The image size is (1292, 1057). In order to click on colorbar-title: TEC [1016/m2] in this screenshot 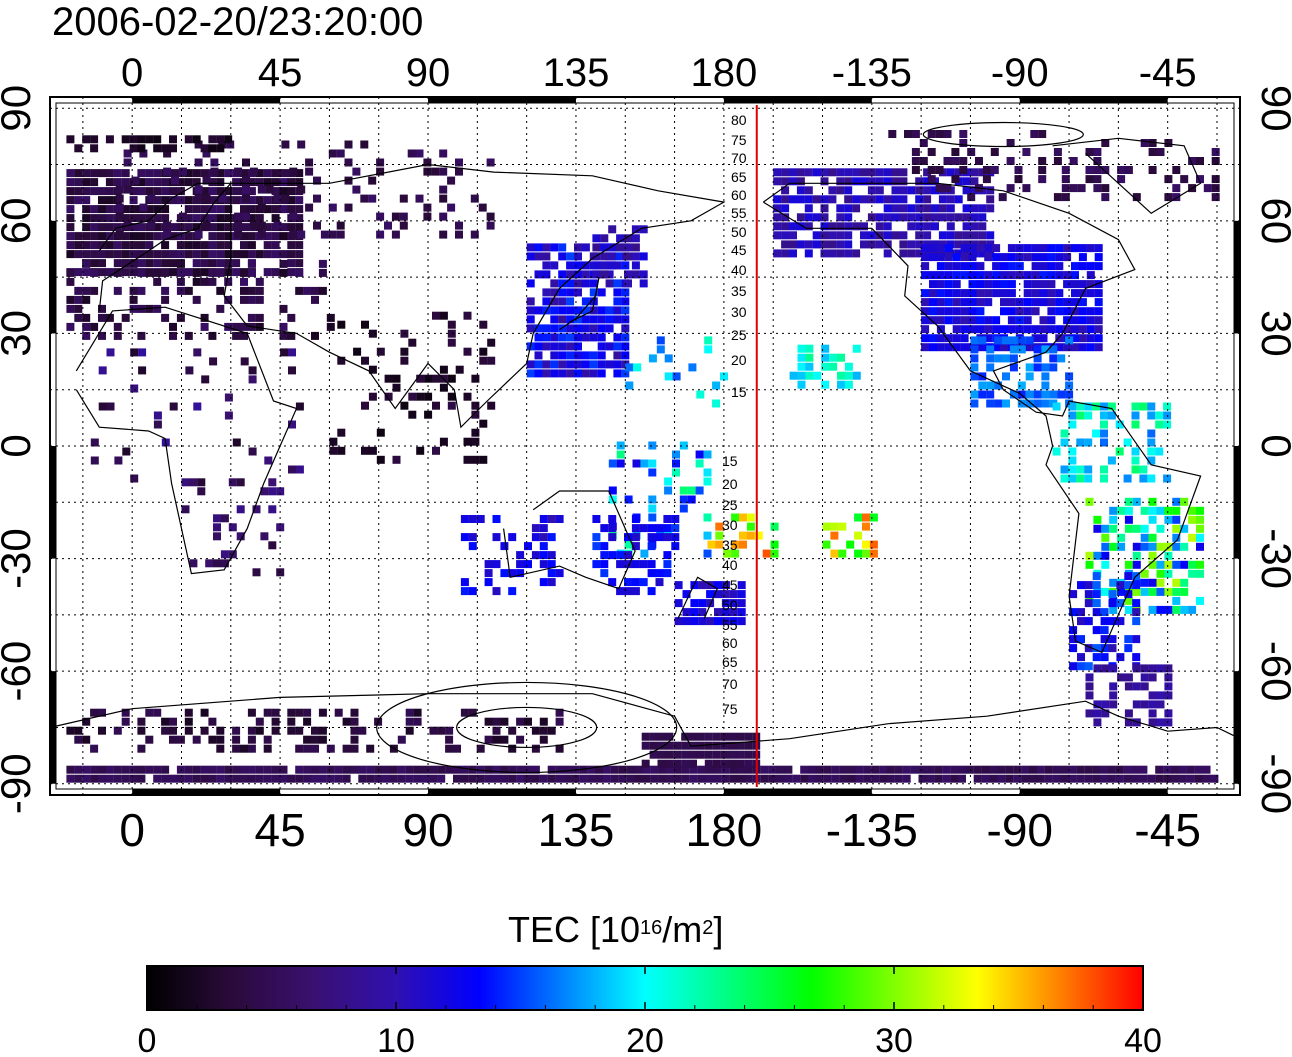, I will do `click(616, 929)`.